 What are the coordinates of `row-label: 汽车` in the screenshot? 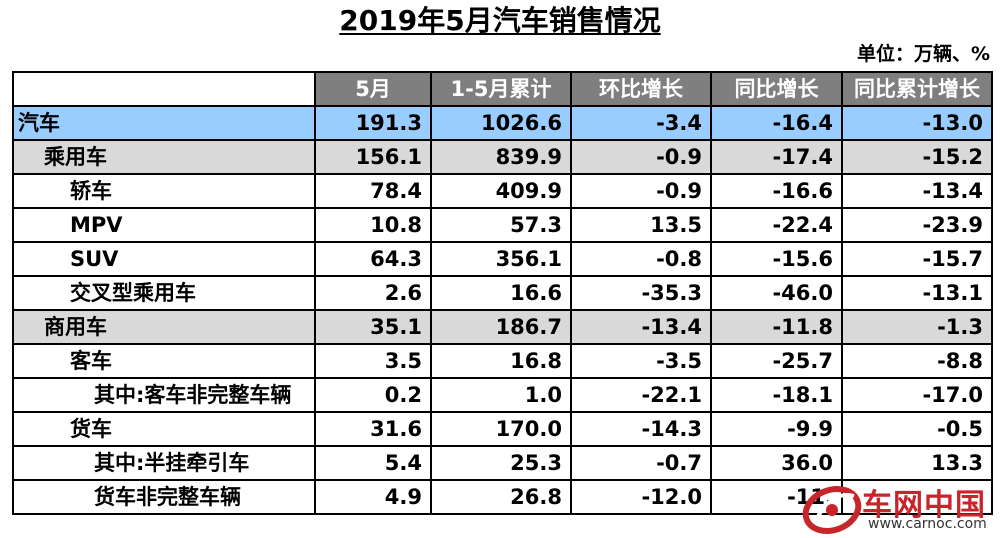 It's located at (164, 123).